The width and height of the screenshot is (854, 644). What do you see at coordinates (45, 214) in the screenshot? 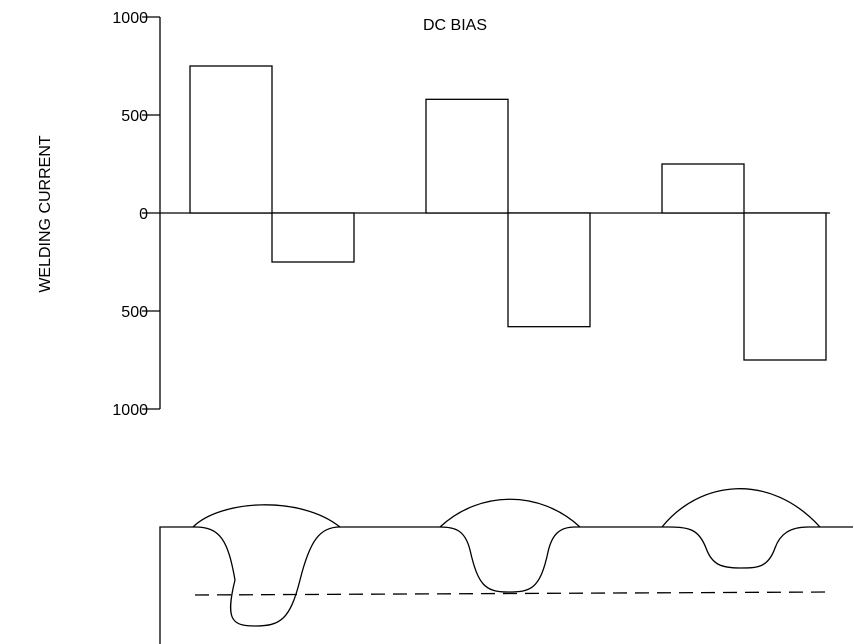
I see `y-axis-label: WELDING CURRENT` at bounding box center [45, 214].